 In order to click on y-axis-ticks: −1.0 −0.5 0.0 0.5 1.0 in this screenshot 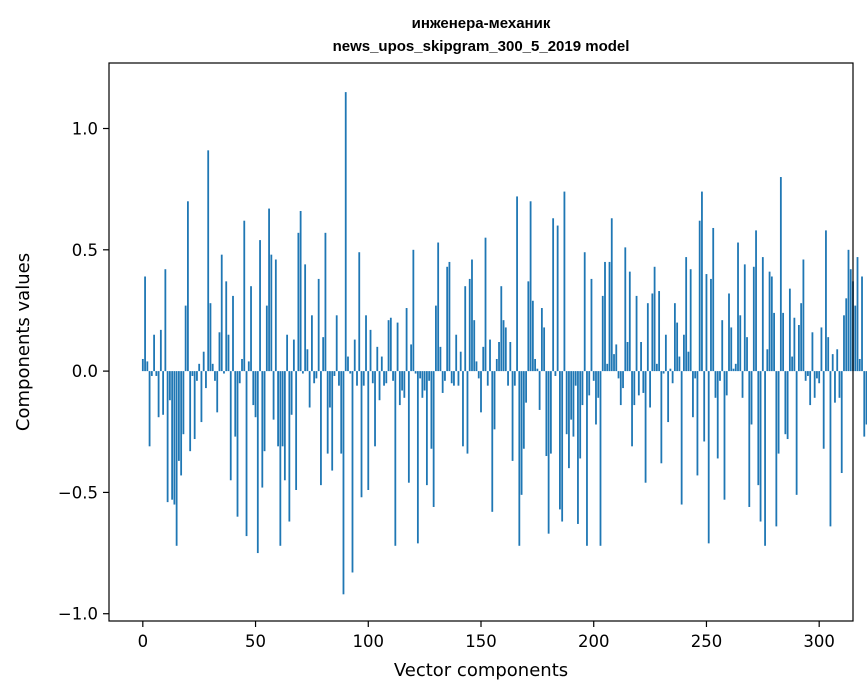, I will do `click(83, 372)`.